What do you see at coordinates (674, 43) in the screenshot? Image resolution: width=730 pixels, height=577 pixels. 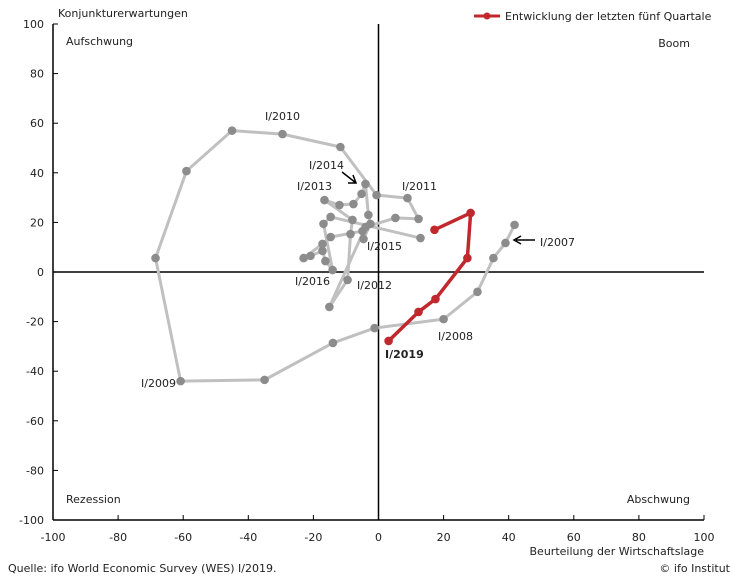 I see `quadrant-label-top-right: Boom` at bounding box center [674, 43].